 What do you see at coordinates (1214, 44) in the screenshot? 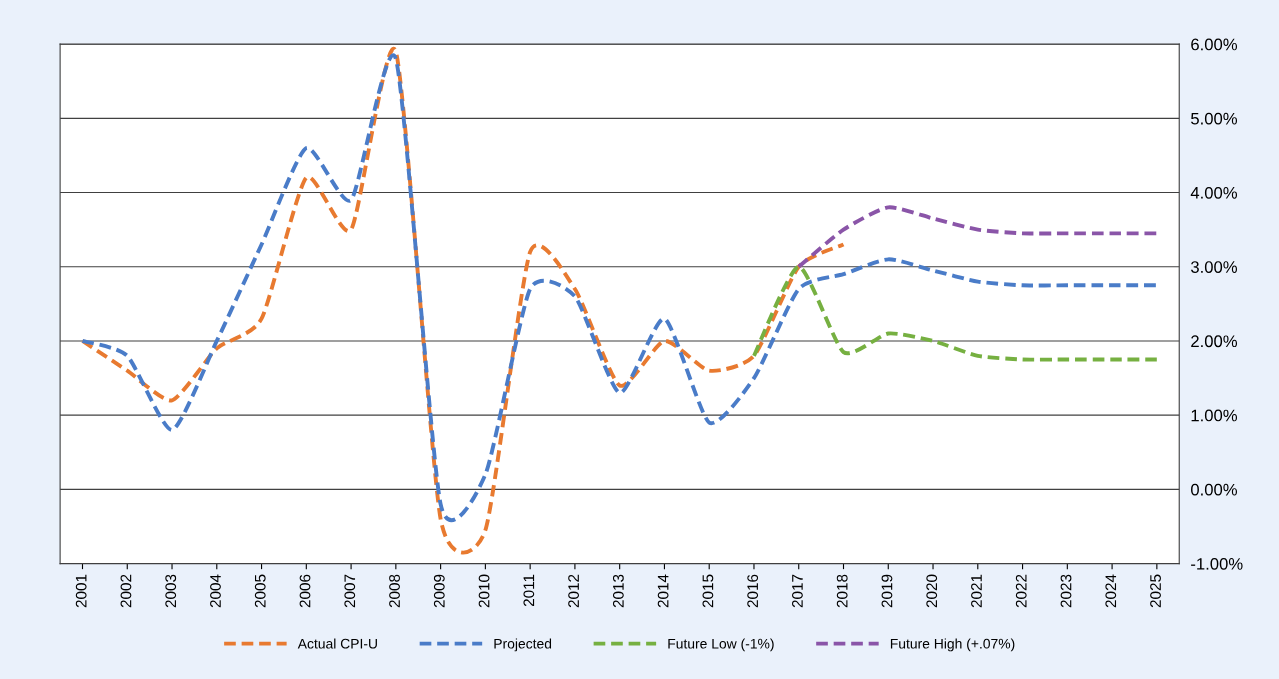
I see `y-tick-label: 6.00%` at bounding box center [1214, 44].